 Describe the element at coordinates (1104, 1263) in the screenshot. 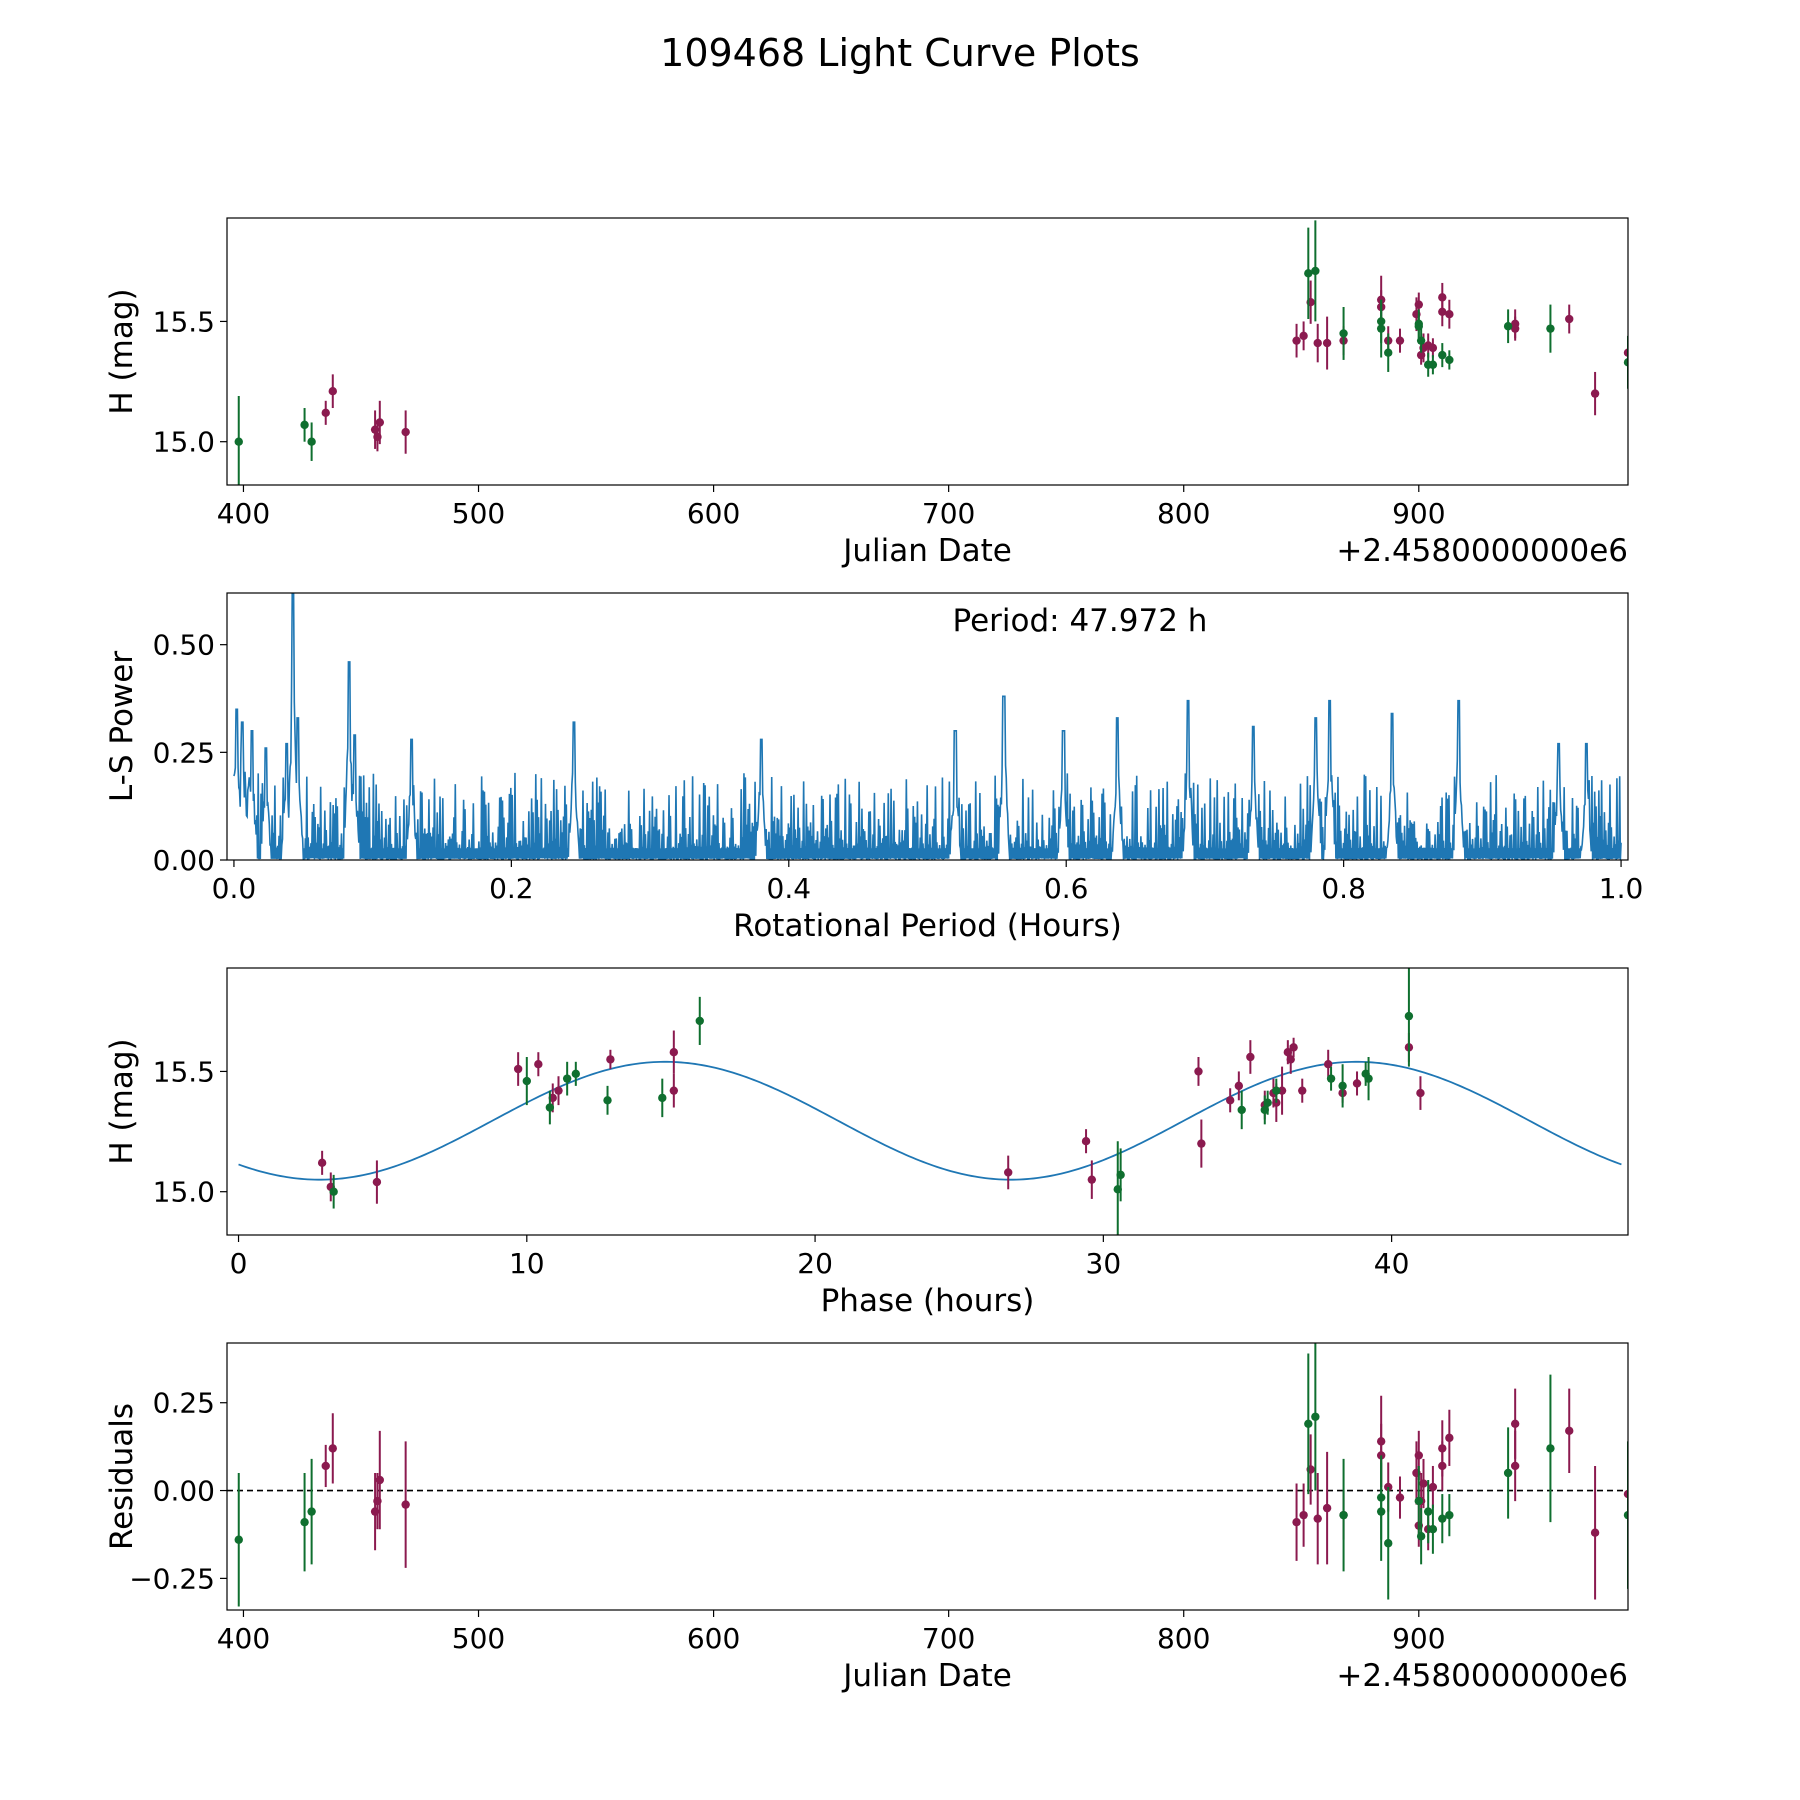

I see `x-tick-label: 30` at that location.